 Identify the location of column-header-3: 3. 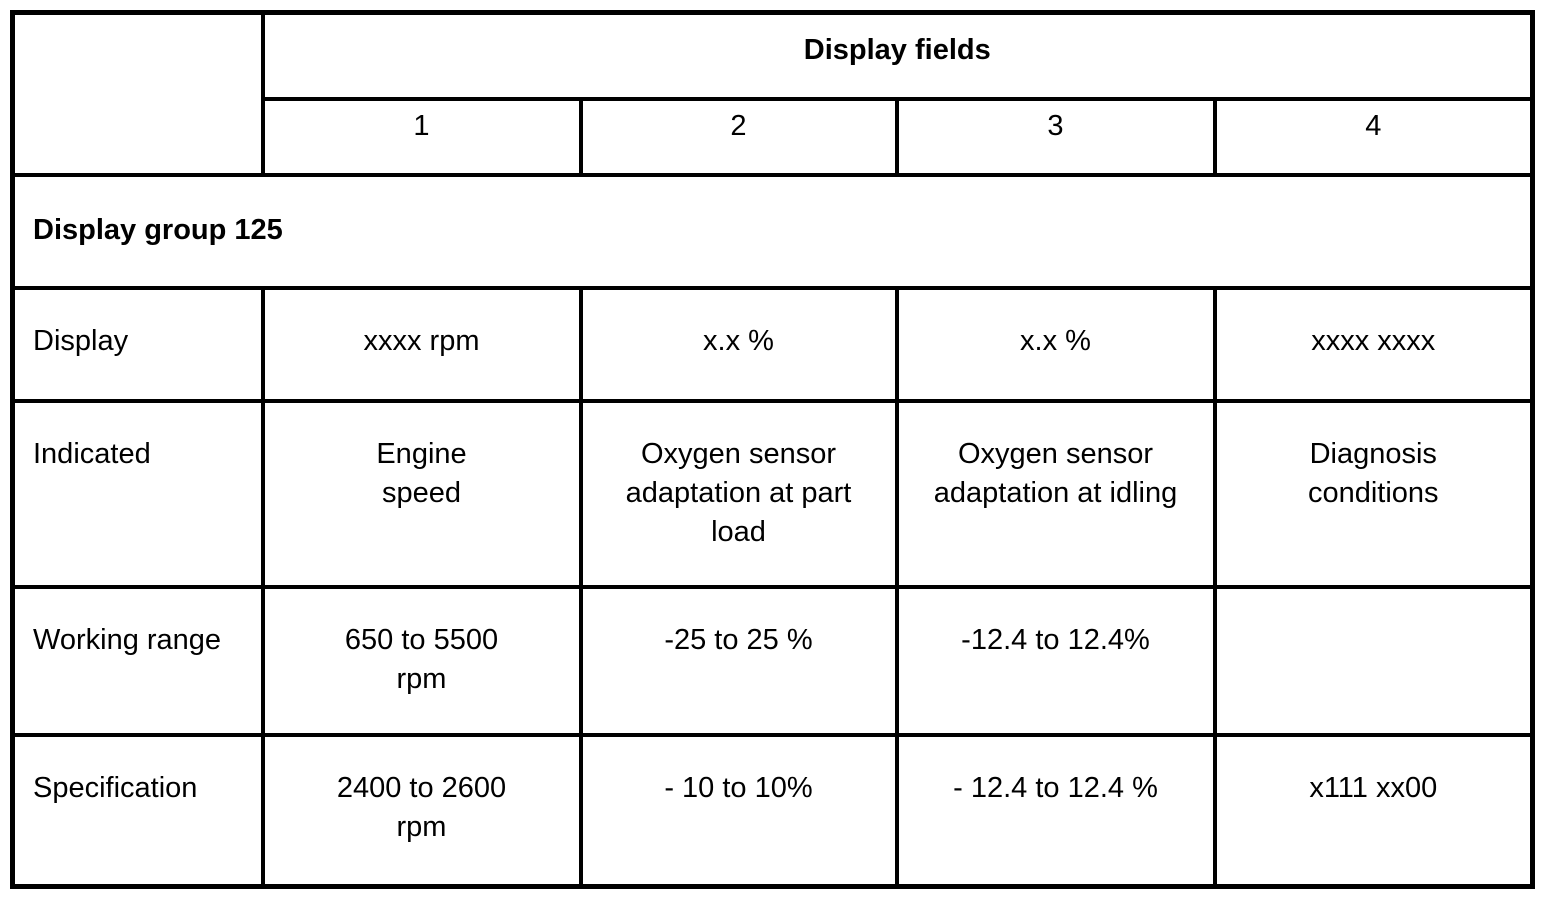
(1055, 136).